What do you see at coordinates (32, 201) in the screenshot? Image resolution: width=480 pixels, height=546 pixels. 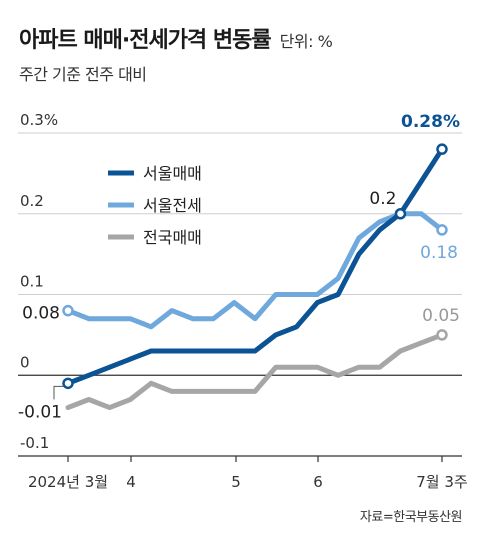 I see `y-tick-label: 0.2` at bounding box center [32, 201].